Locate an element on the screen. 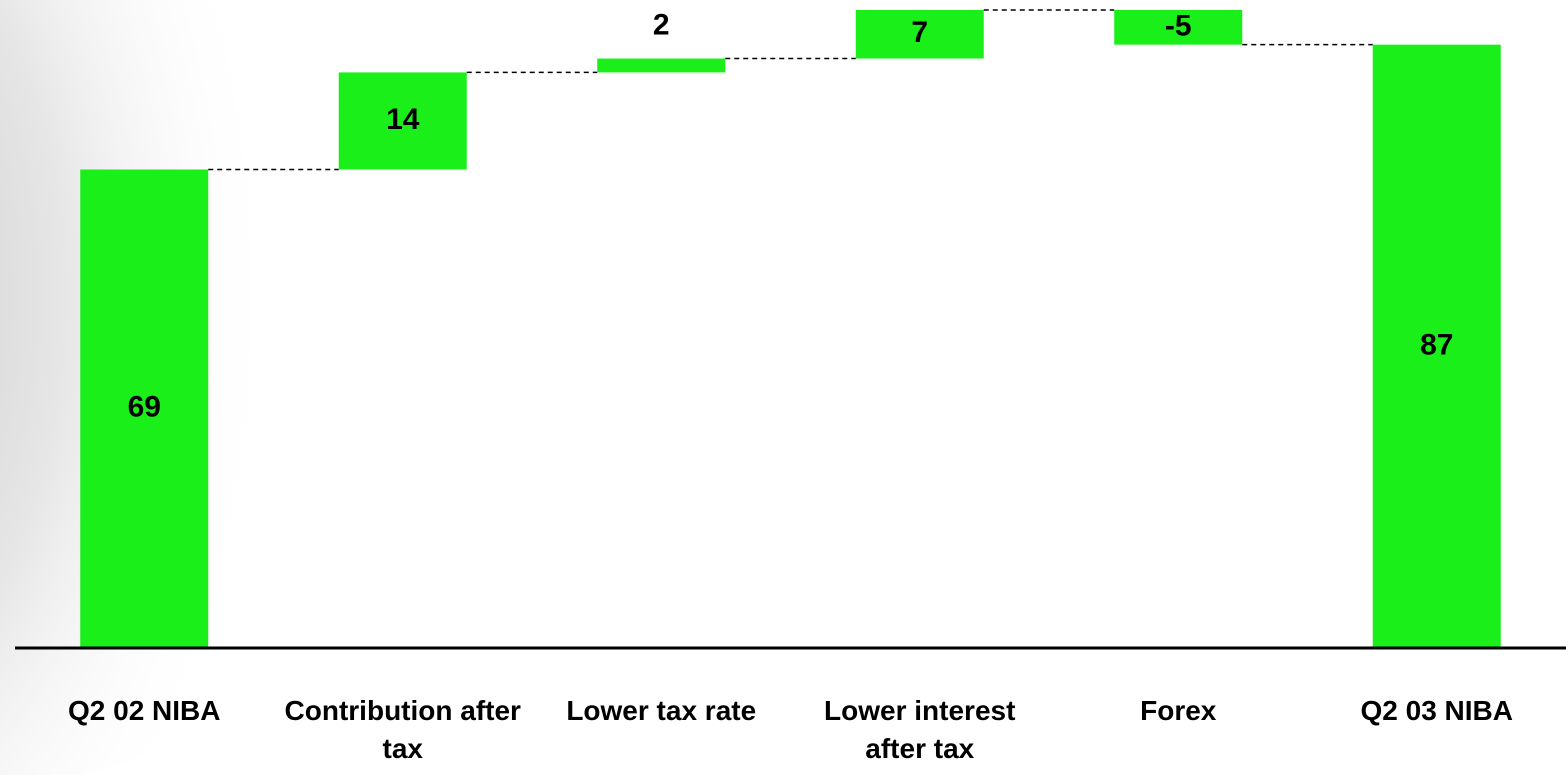  x-tick-label: Contribution after tax is located at coordinates (402, 729).